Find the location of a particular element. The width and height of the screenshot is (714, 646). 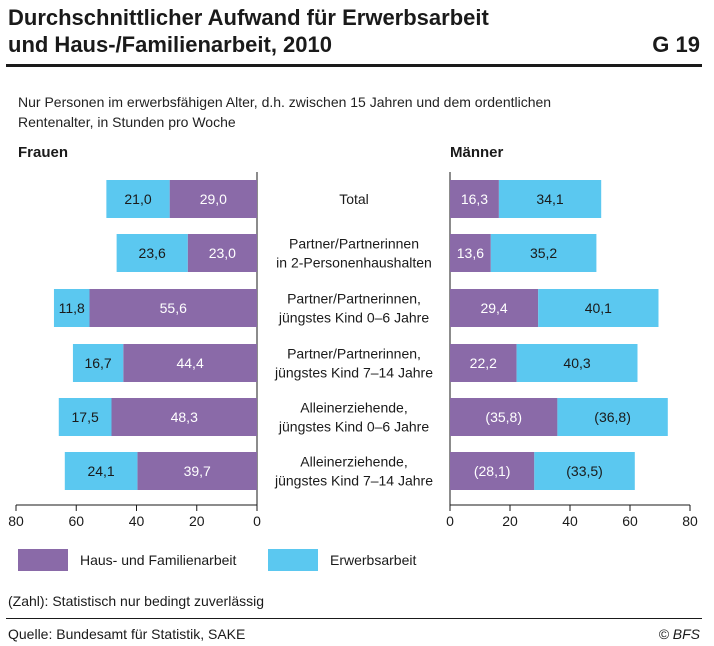

data-label-erwerb-mnner: 40,1 is located at coordinates (598, 308).